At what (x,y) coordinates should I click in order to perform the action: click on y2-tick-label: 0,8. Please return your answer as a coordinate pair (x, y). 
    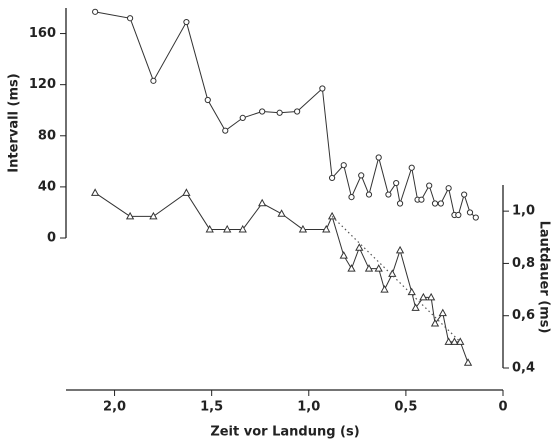
    Looking at the image, I should click on (523, 263).